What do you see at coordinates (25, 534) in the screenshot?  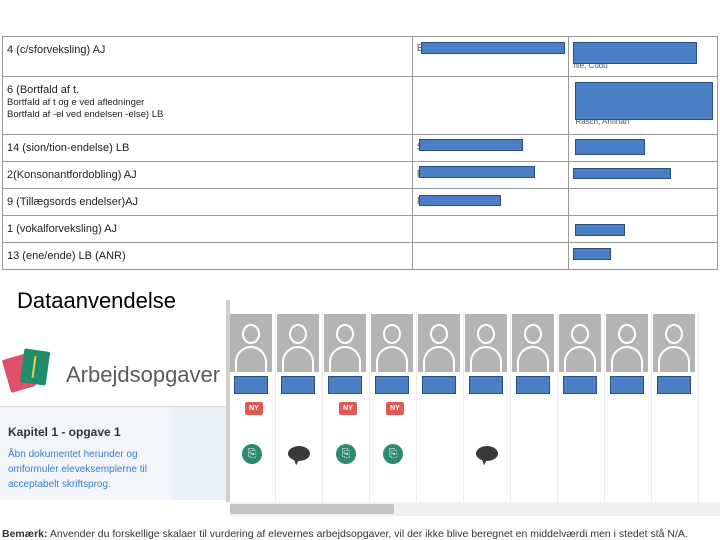 I see `note-label: Bemærk:` at bounding box center [25, 534].